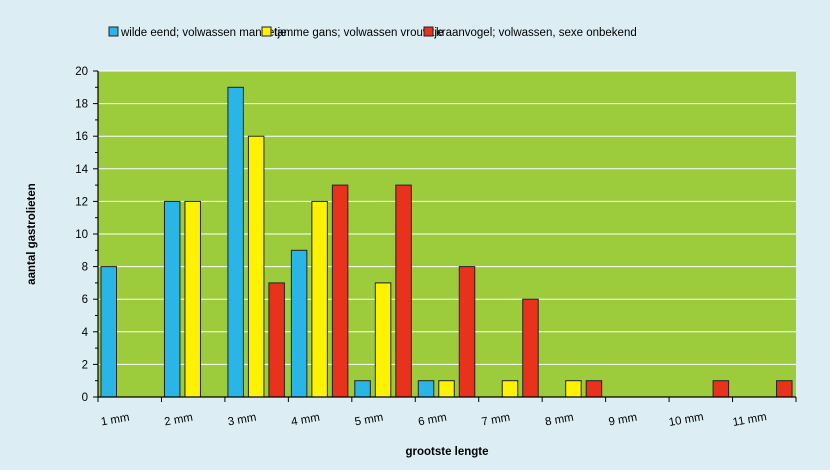  I want to click on y-tick-label: 8, so click(85, 268).